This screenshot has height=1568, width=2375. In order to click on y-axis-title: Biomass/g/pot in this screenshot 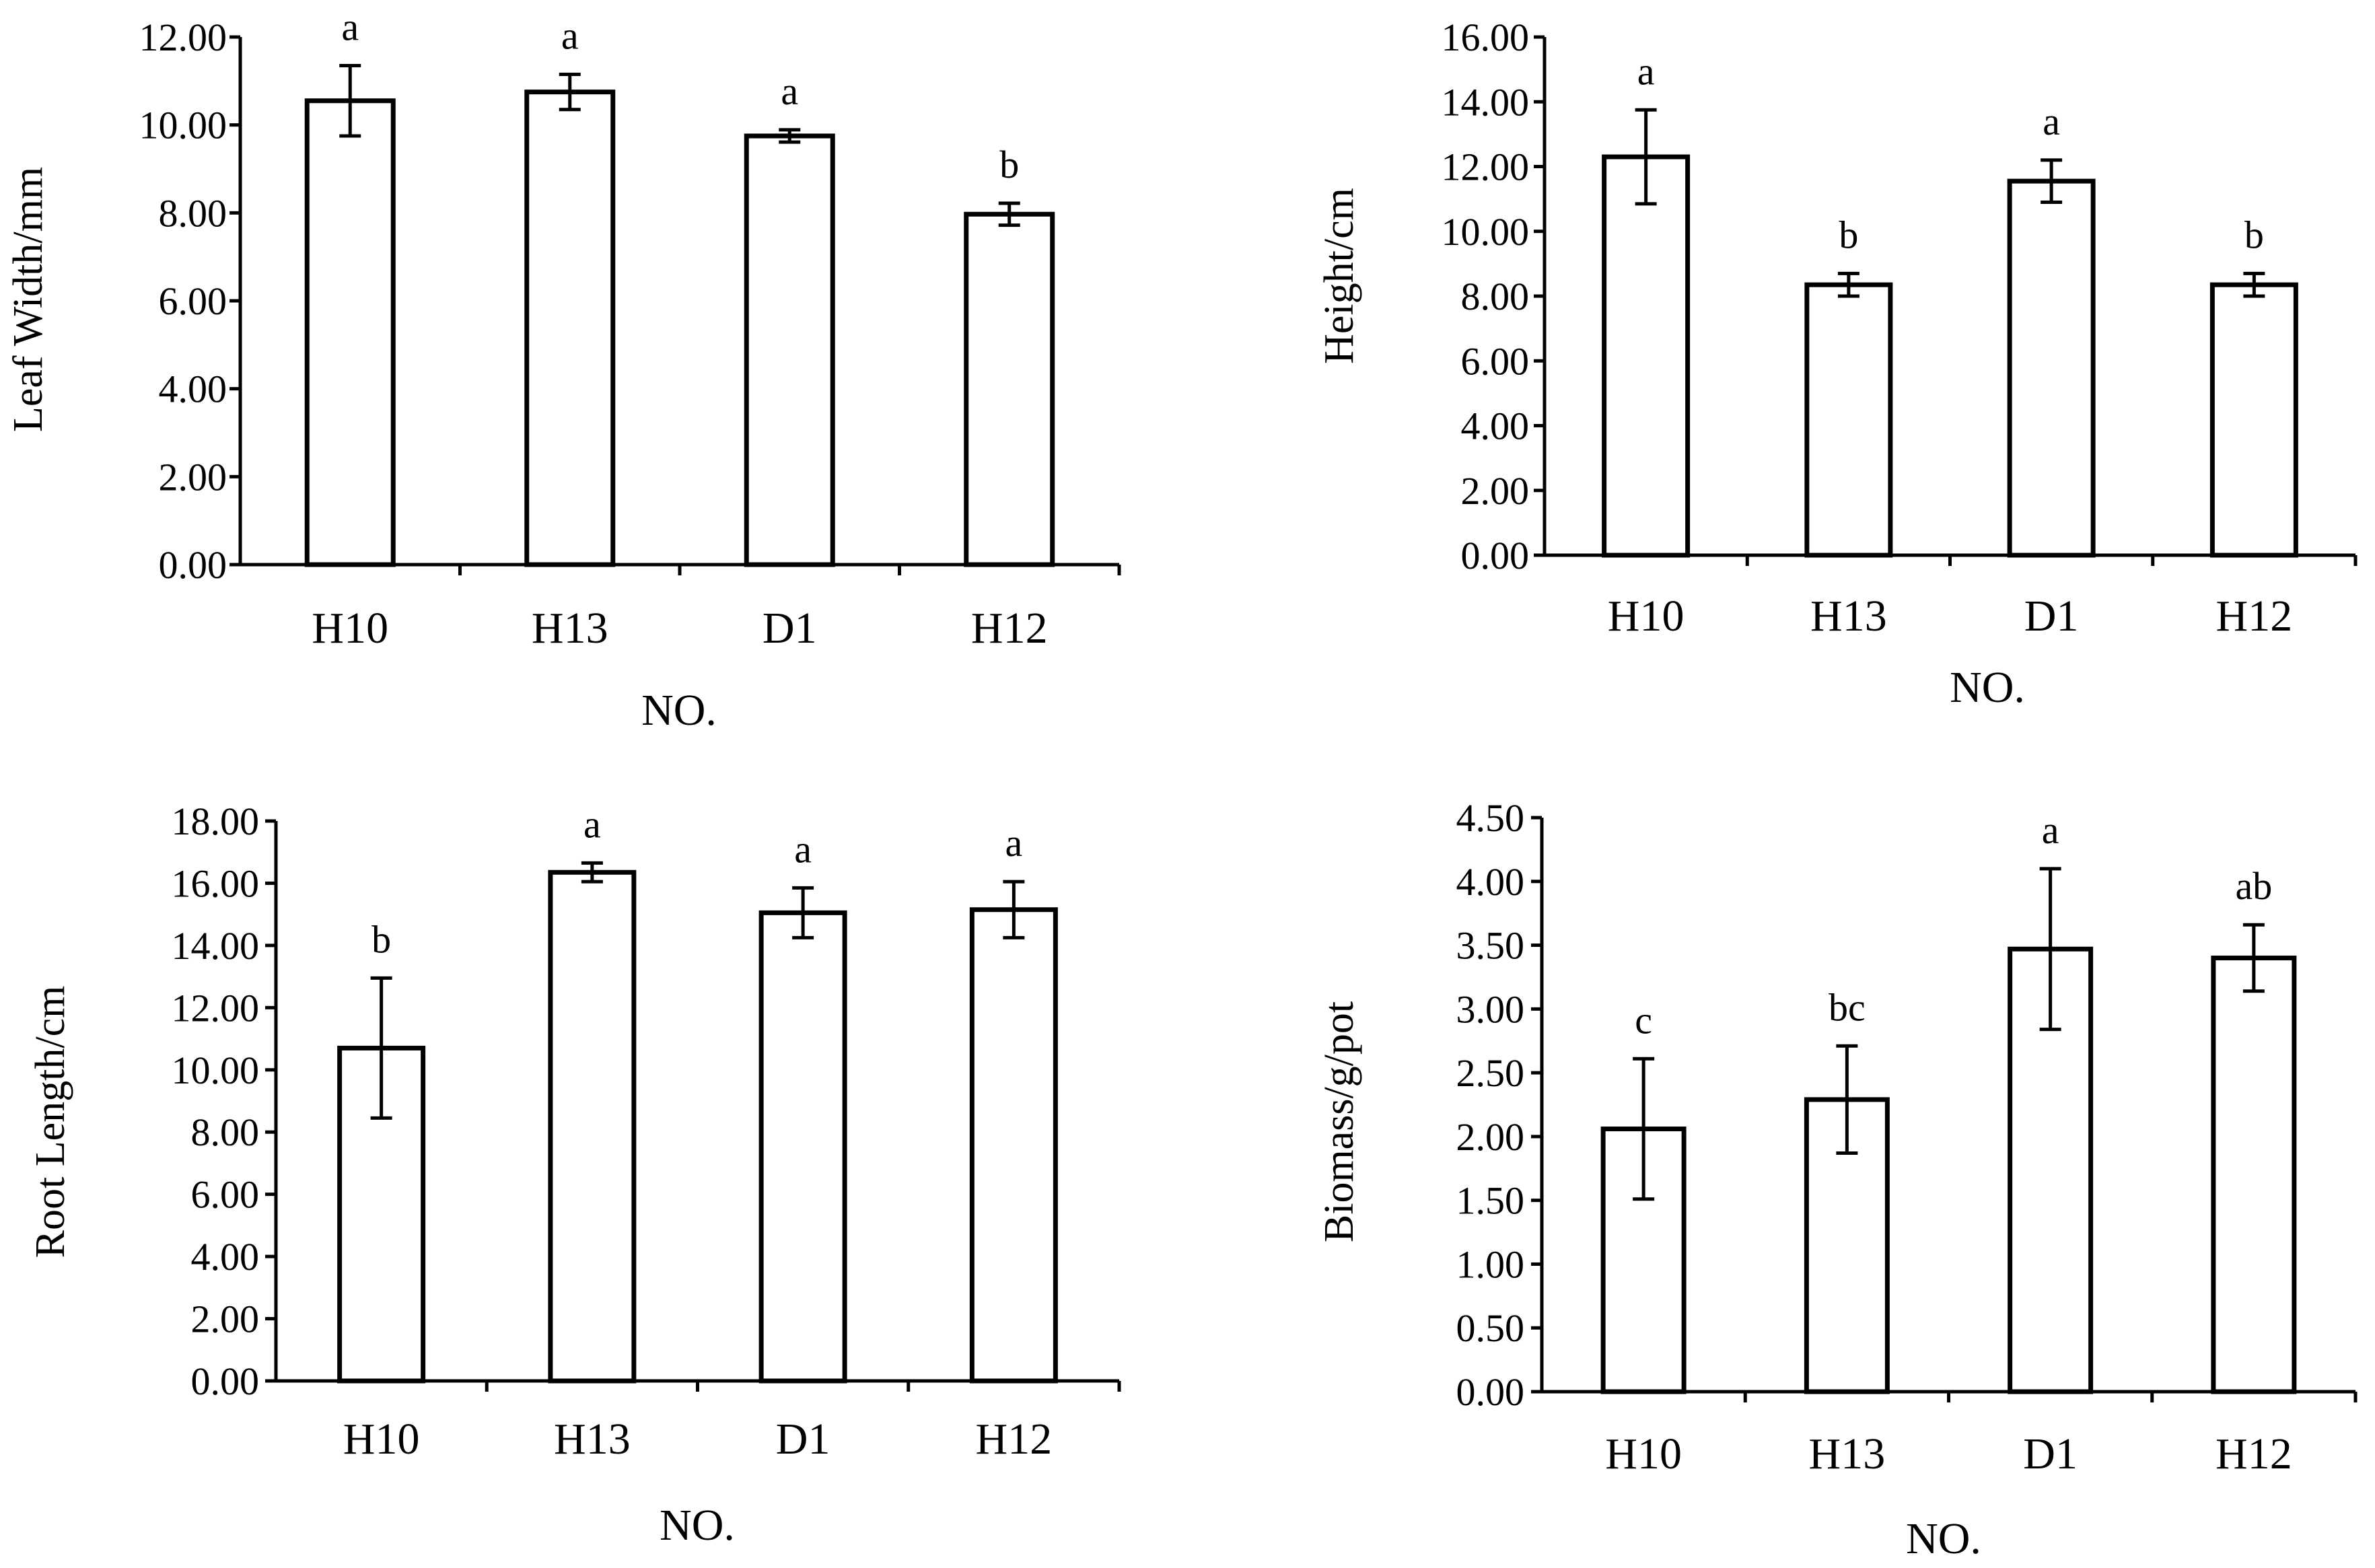, I will do `click(1339, 1121)`.